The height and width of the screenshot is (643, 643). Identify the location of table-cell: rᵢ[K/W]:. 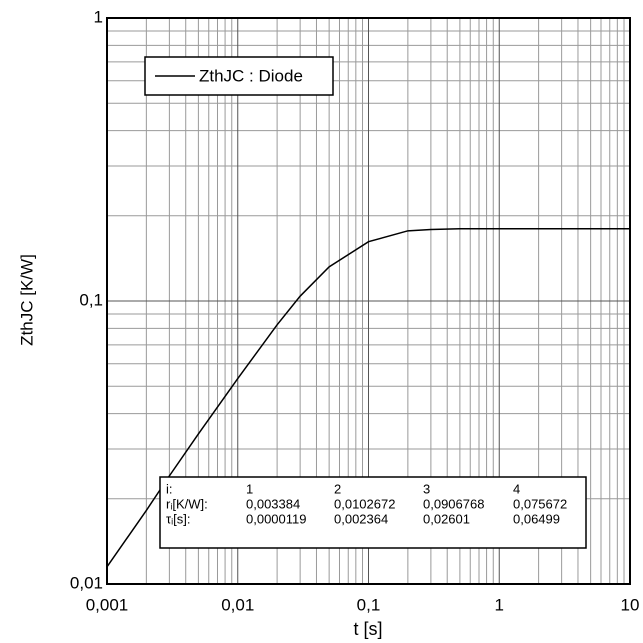
(187, 503).